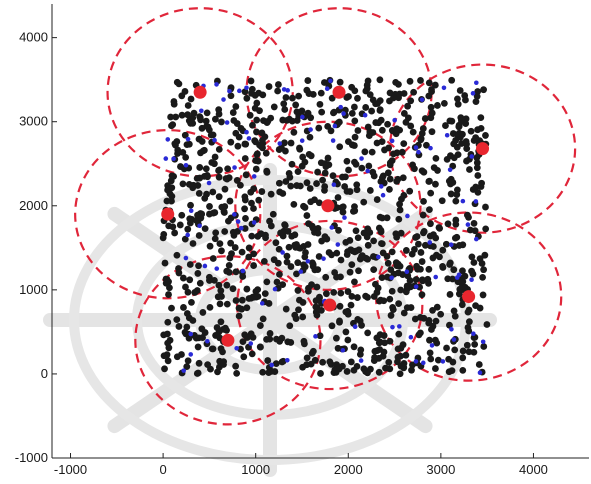  Describe the element at coordinates (533, 469) in the screenshot. I see `x-tick-label: 4000` at that location.